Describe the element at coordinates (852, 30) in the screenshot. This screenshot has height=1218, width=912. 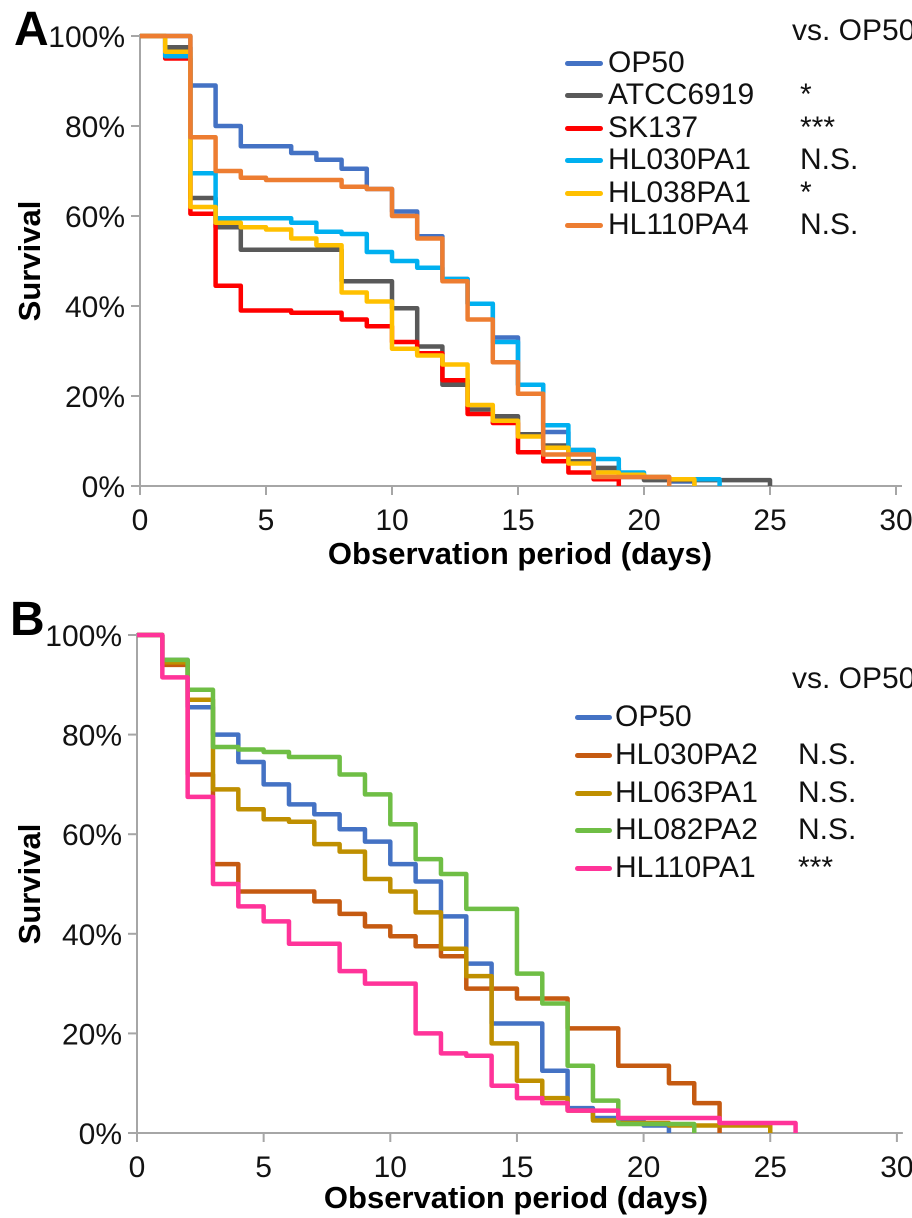
I see `panel-a-legend-header: vs. OP50` at that location.